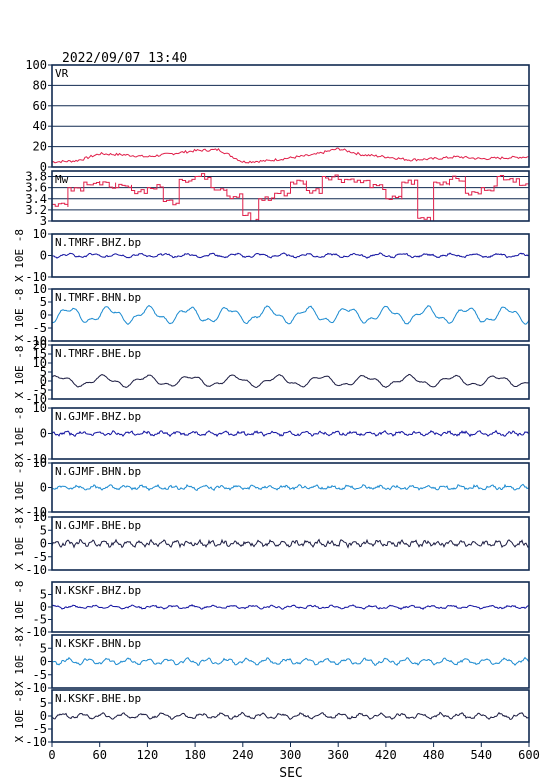  What do you see at coordinates (40, 354) in the screenshot?
I see `y-tick-label: 15` at bounding box center [40, 354].